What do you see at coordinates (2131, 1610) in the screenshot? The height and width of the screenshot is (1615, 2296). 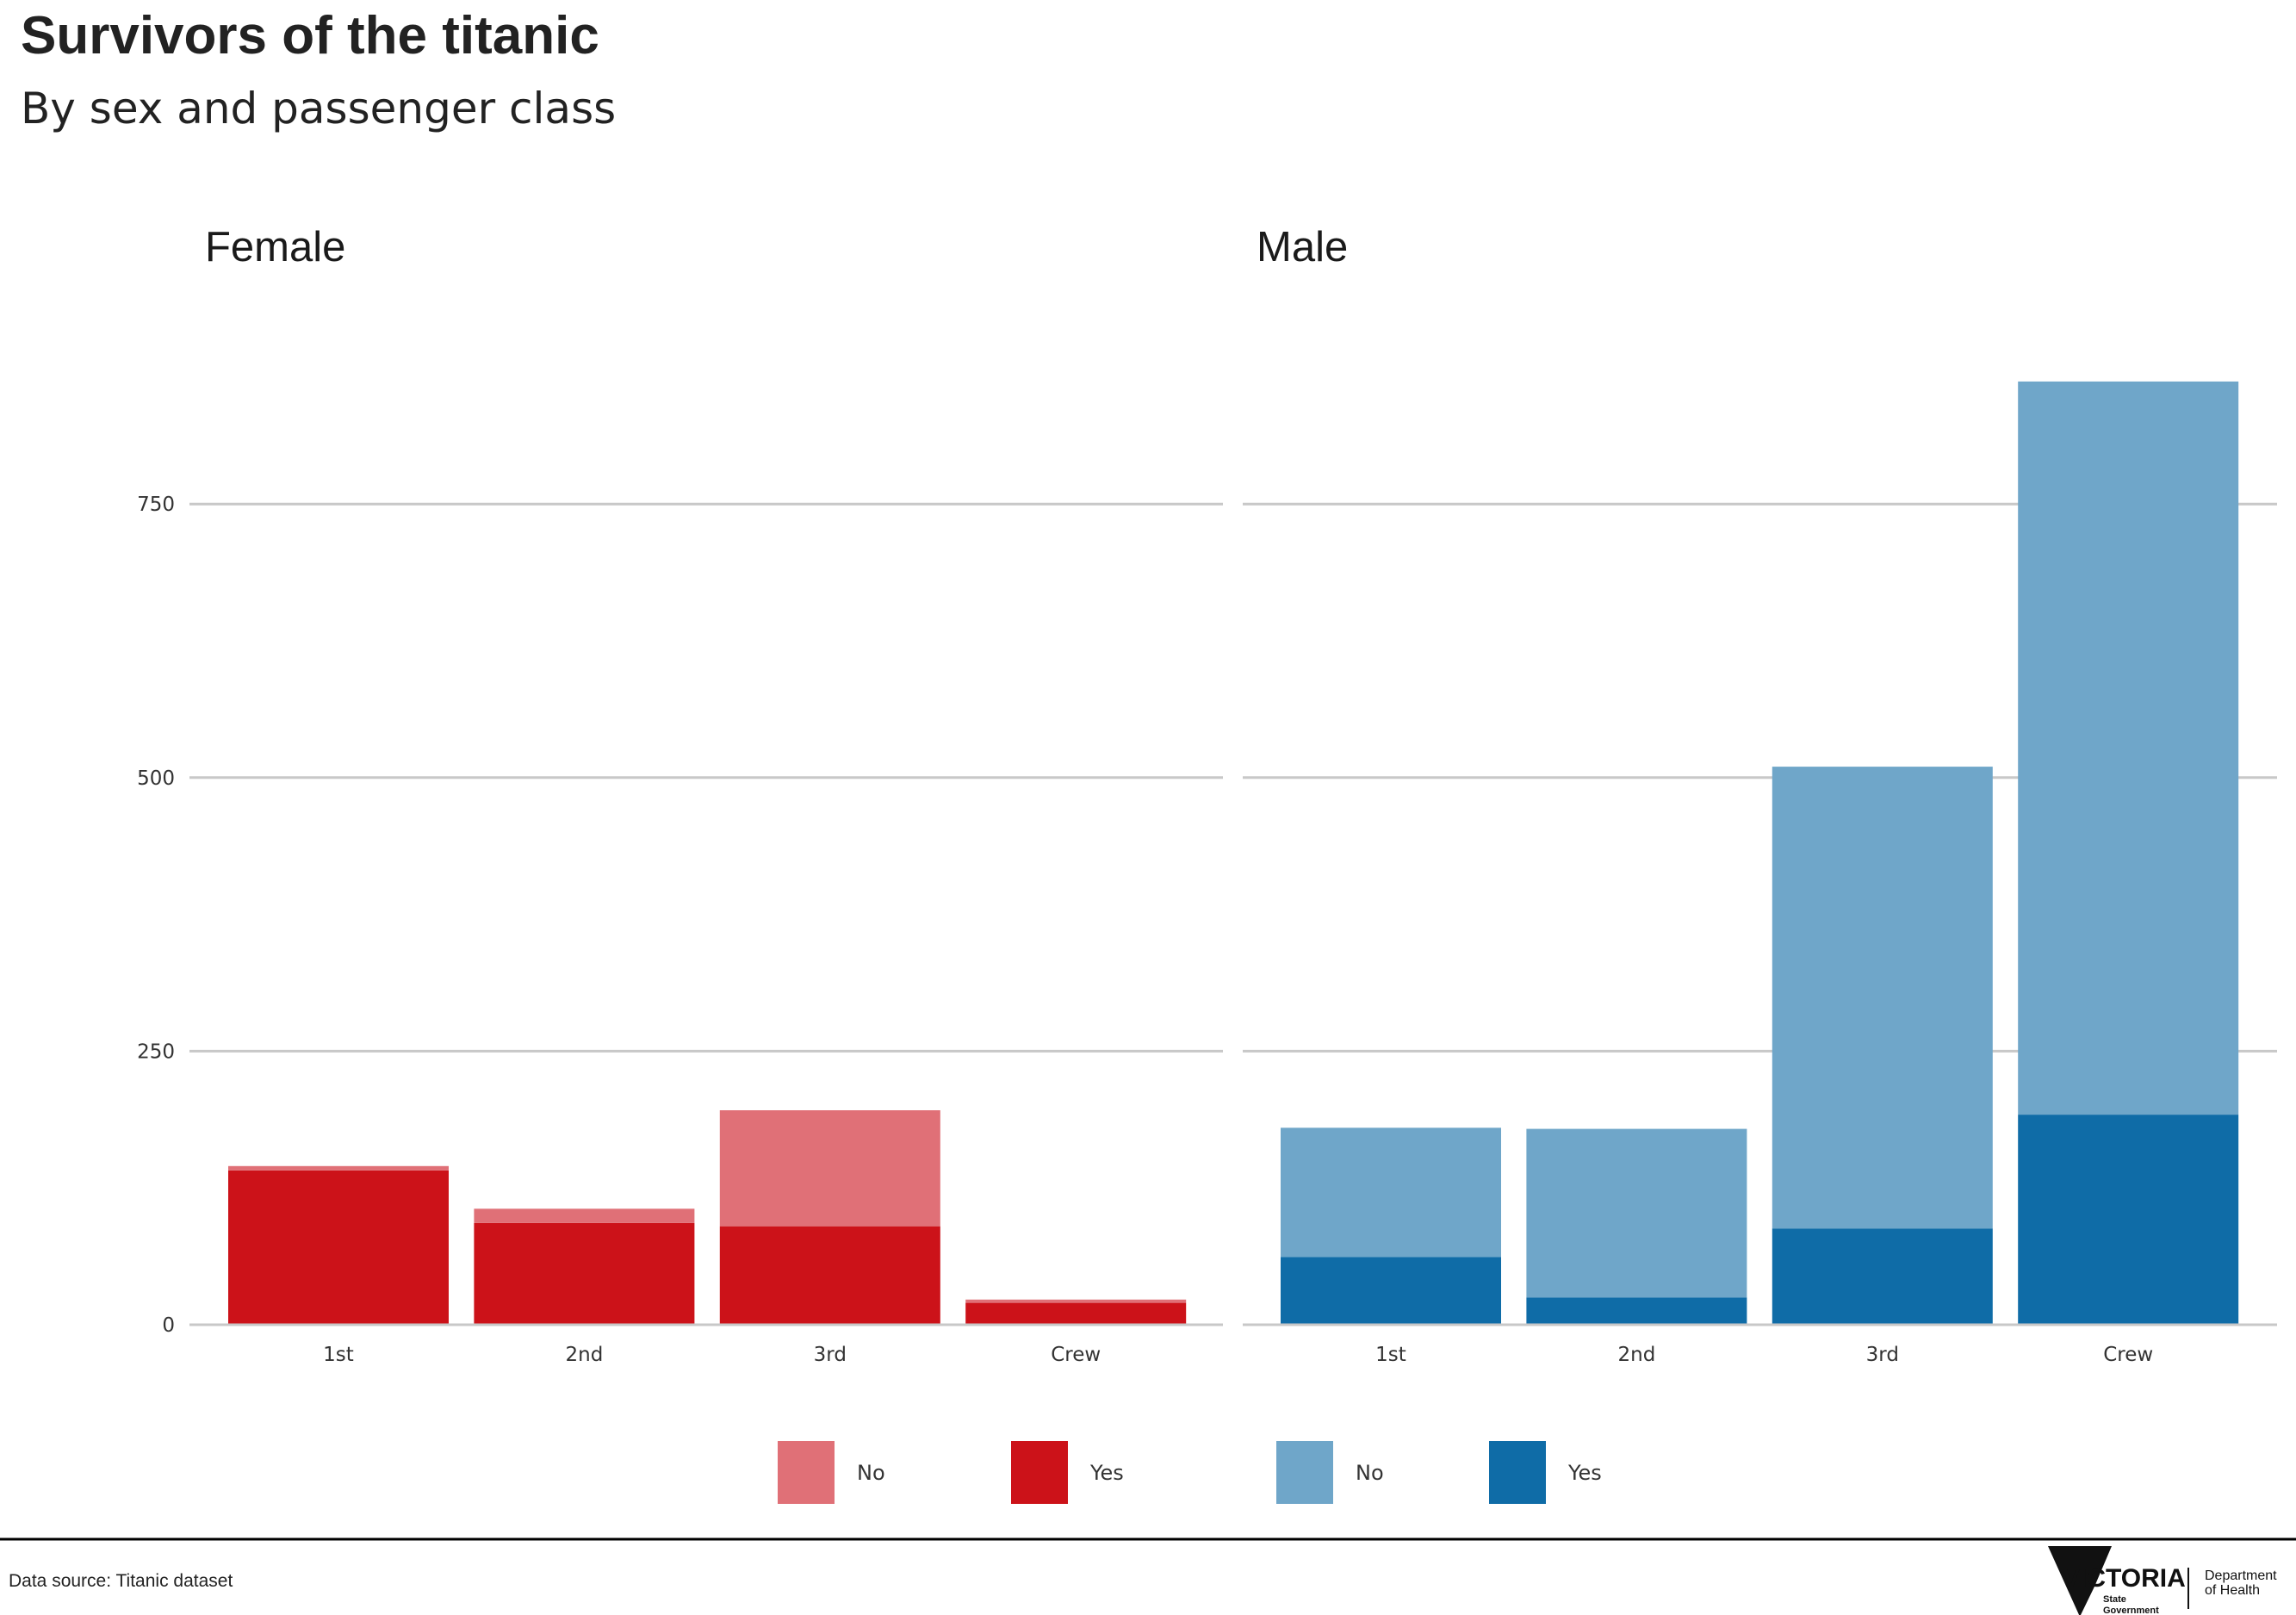 I see `logo-line2: Government` at bounding box center [2131, 1610].